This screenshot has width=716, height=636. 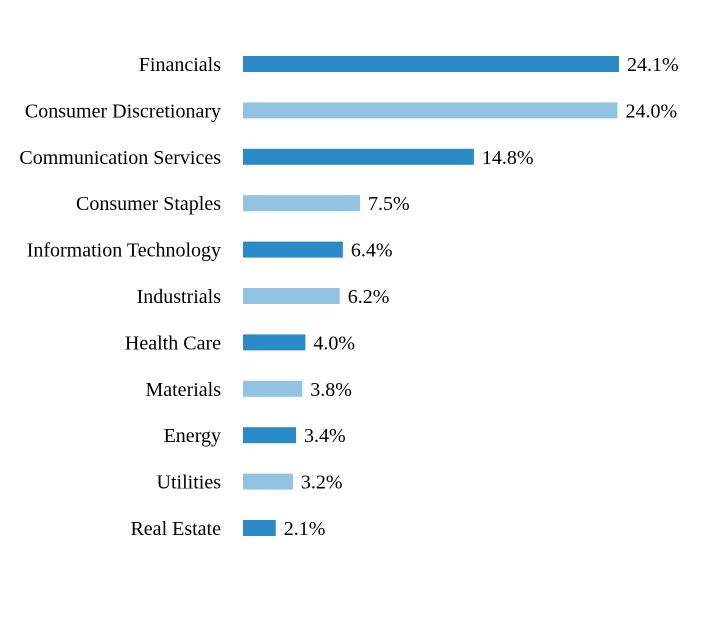 I want to click on bar-energy, so click(x=270, y=435).